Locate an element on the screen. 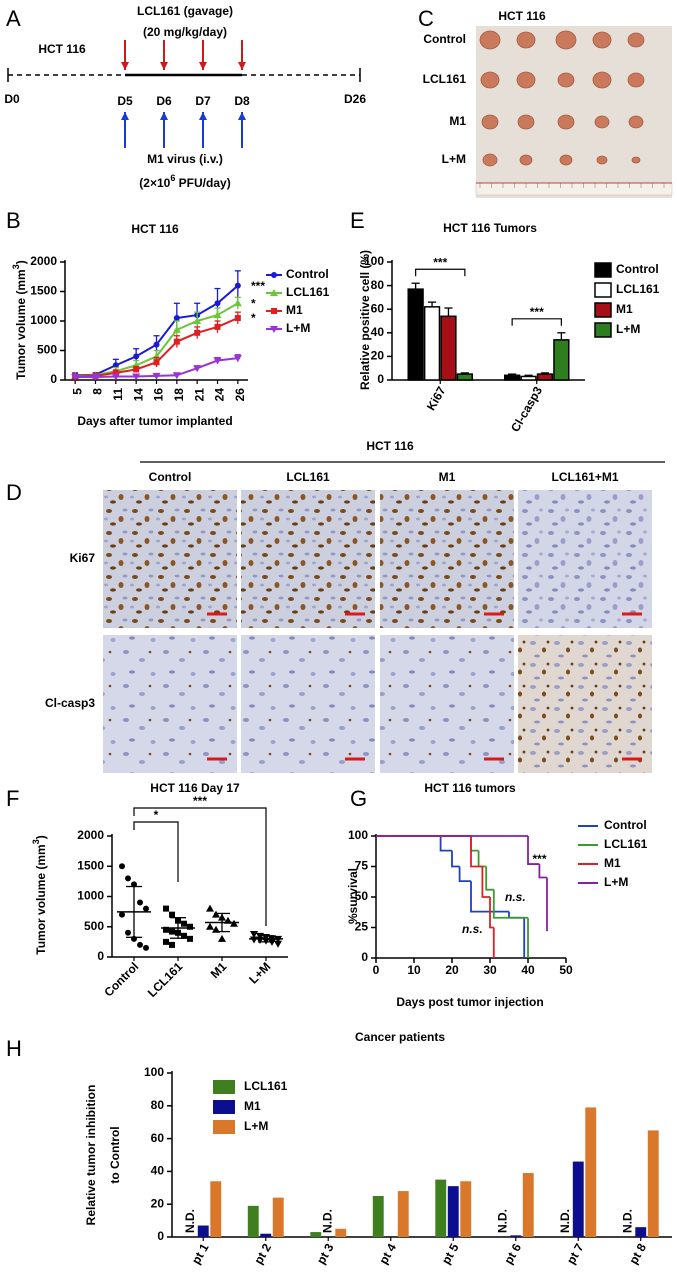 This screenshot has height=1283, width=677. row-label: Cl-casp3 is located at coordinates (70, 703).